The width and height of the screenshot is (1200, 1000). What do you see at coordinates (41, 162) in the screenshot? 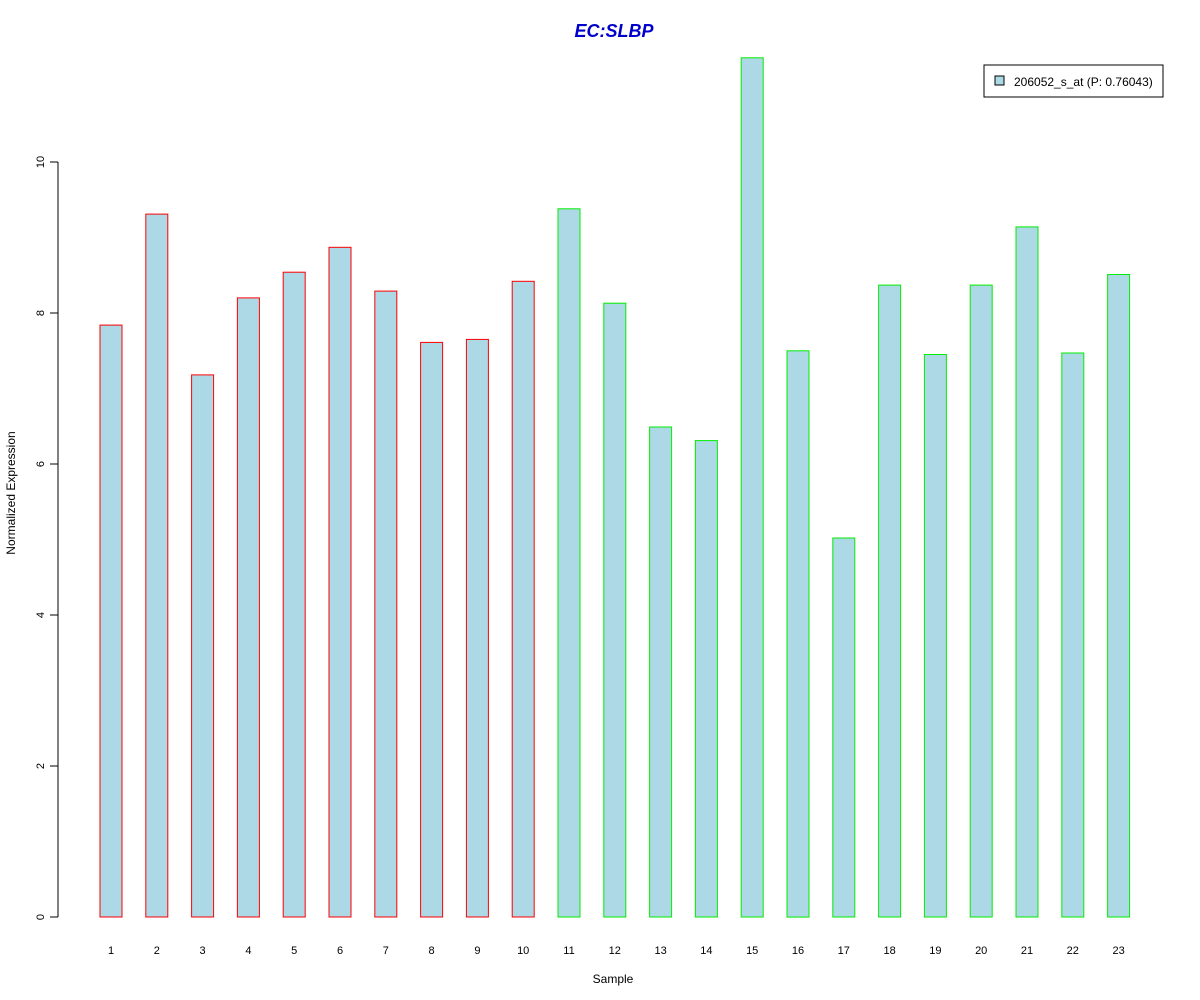
I see `y-tick-label: 10` at bounding box center [41, 162].